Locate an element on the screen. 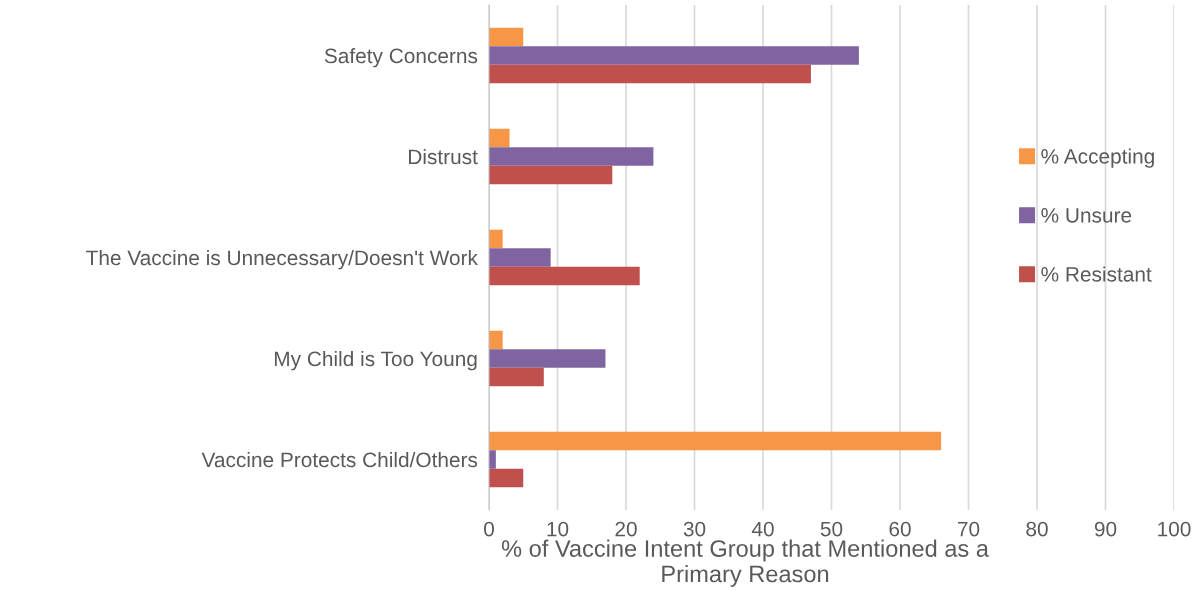  x-tick-label: 100 is located at coordinates (1174, 529).